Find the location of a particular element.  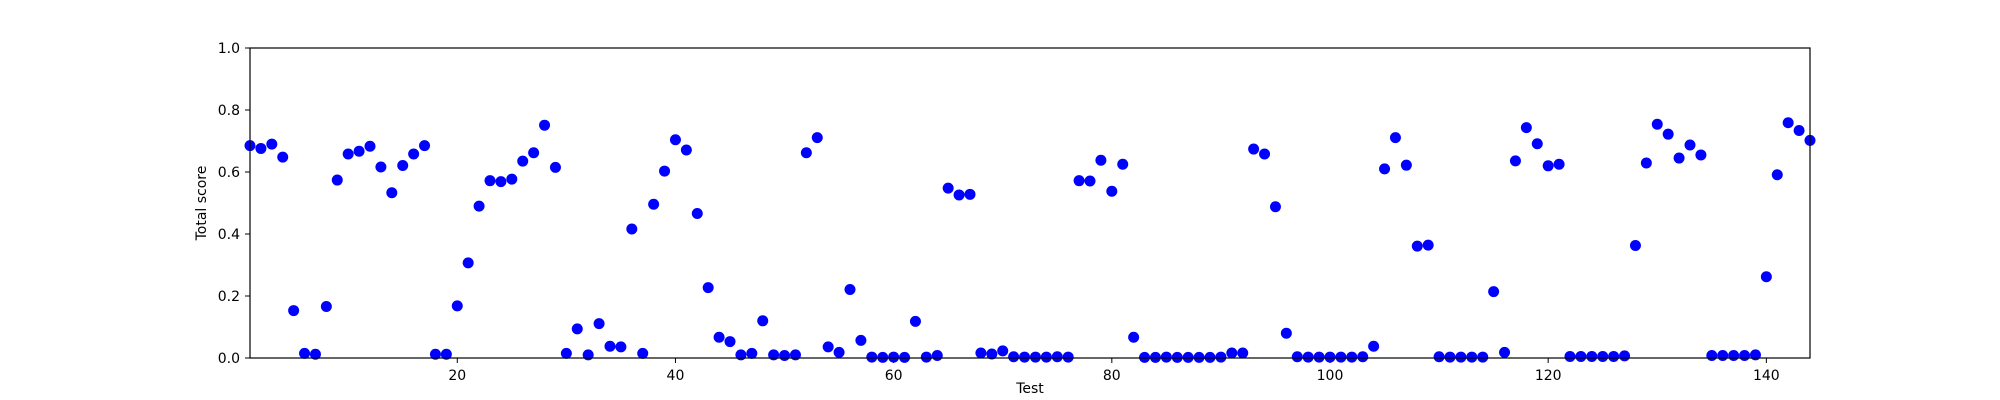

x-tick-label: 40 is located at coordinates (676, 376).